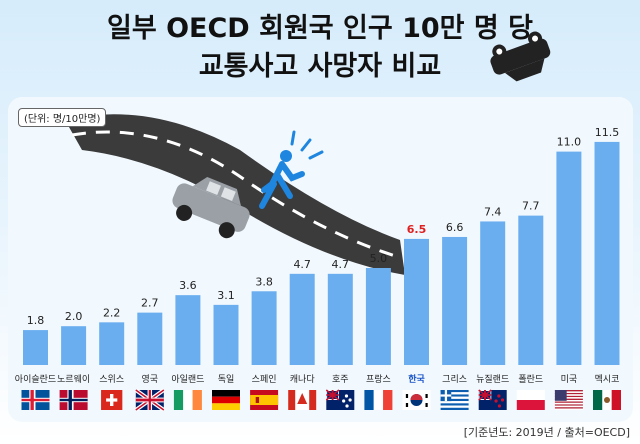  What do you see at coordinates (607, 132) in the screenshot?
I see `value-label-16: 11.5` at bounding box center [607, 132].